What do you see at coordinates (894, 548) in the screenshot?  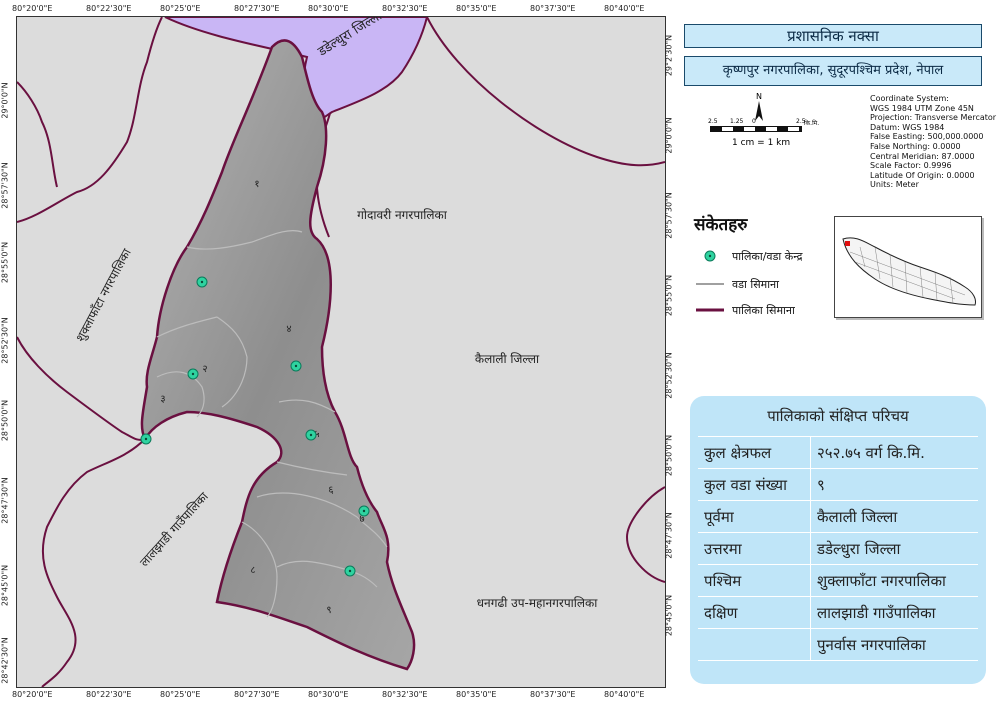 I see `profile-value: डडेल्धुरा जिल्ला` at bounding box center [894, 548].